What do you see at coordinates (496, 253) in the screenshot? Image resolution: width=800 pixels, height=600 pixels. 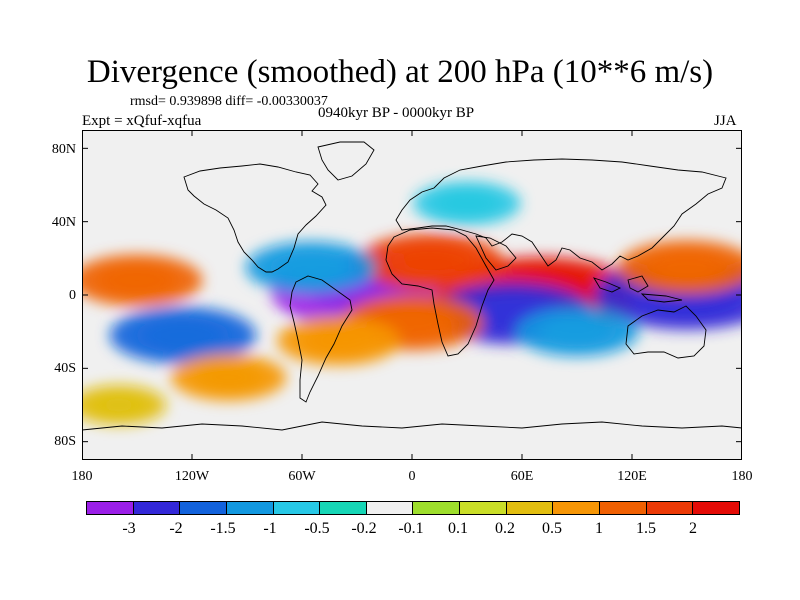 I see `coast-arabia` at bounding box center [496, 253].